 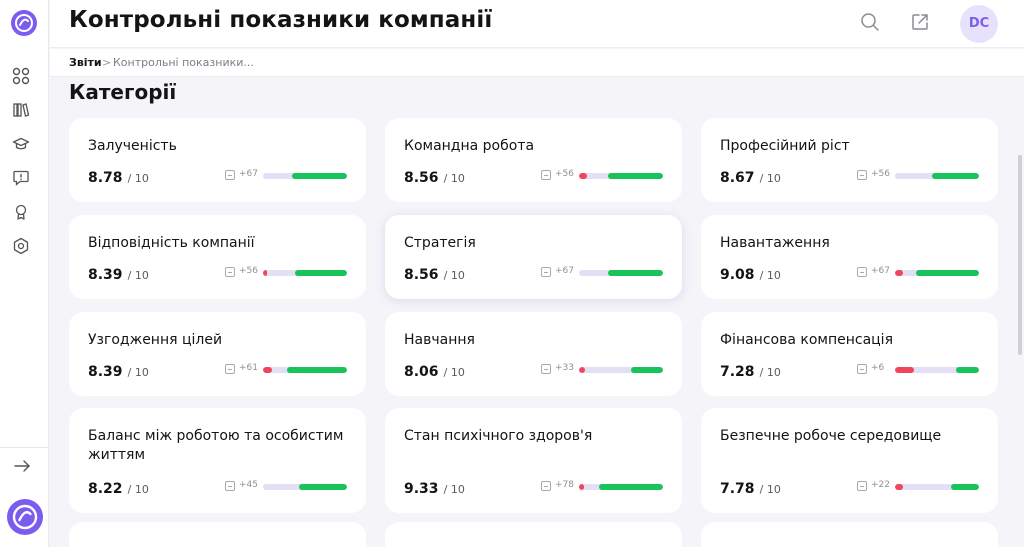 I want to click on category-score: 9.08 / 10, so click(x=750, y=275).